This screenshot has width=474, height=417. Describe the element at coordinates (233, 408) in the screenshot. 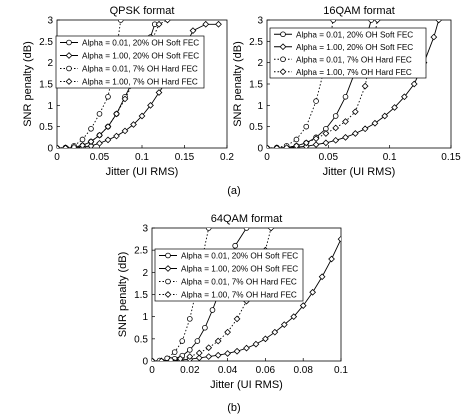

I see `panel-label-b: (b)` at that location.